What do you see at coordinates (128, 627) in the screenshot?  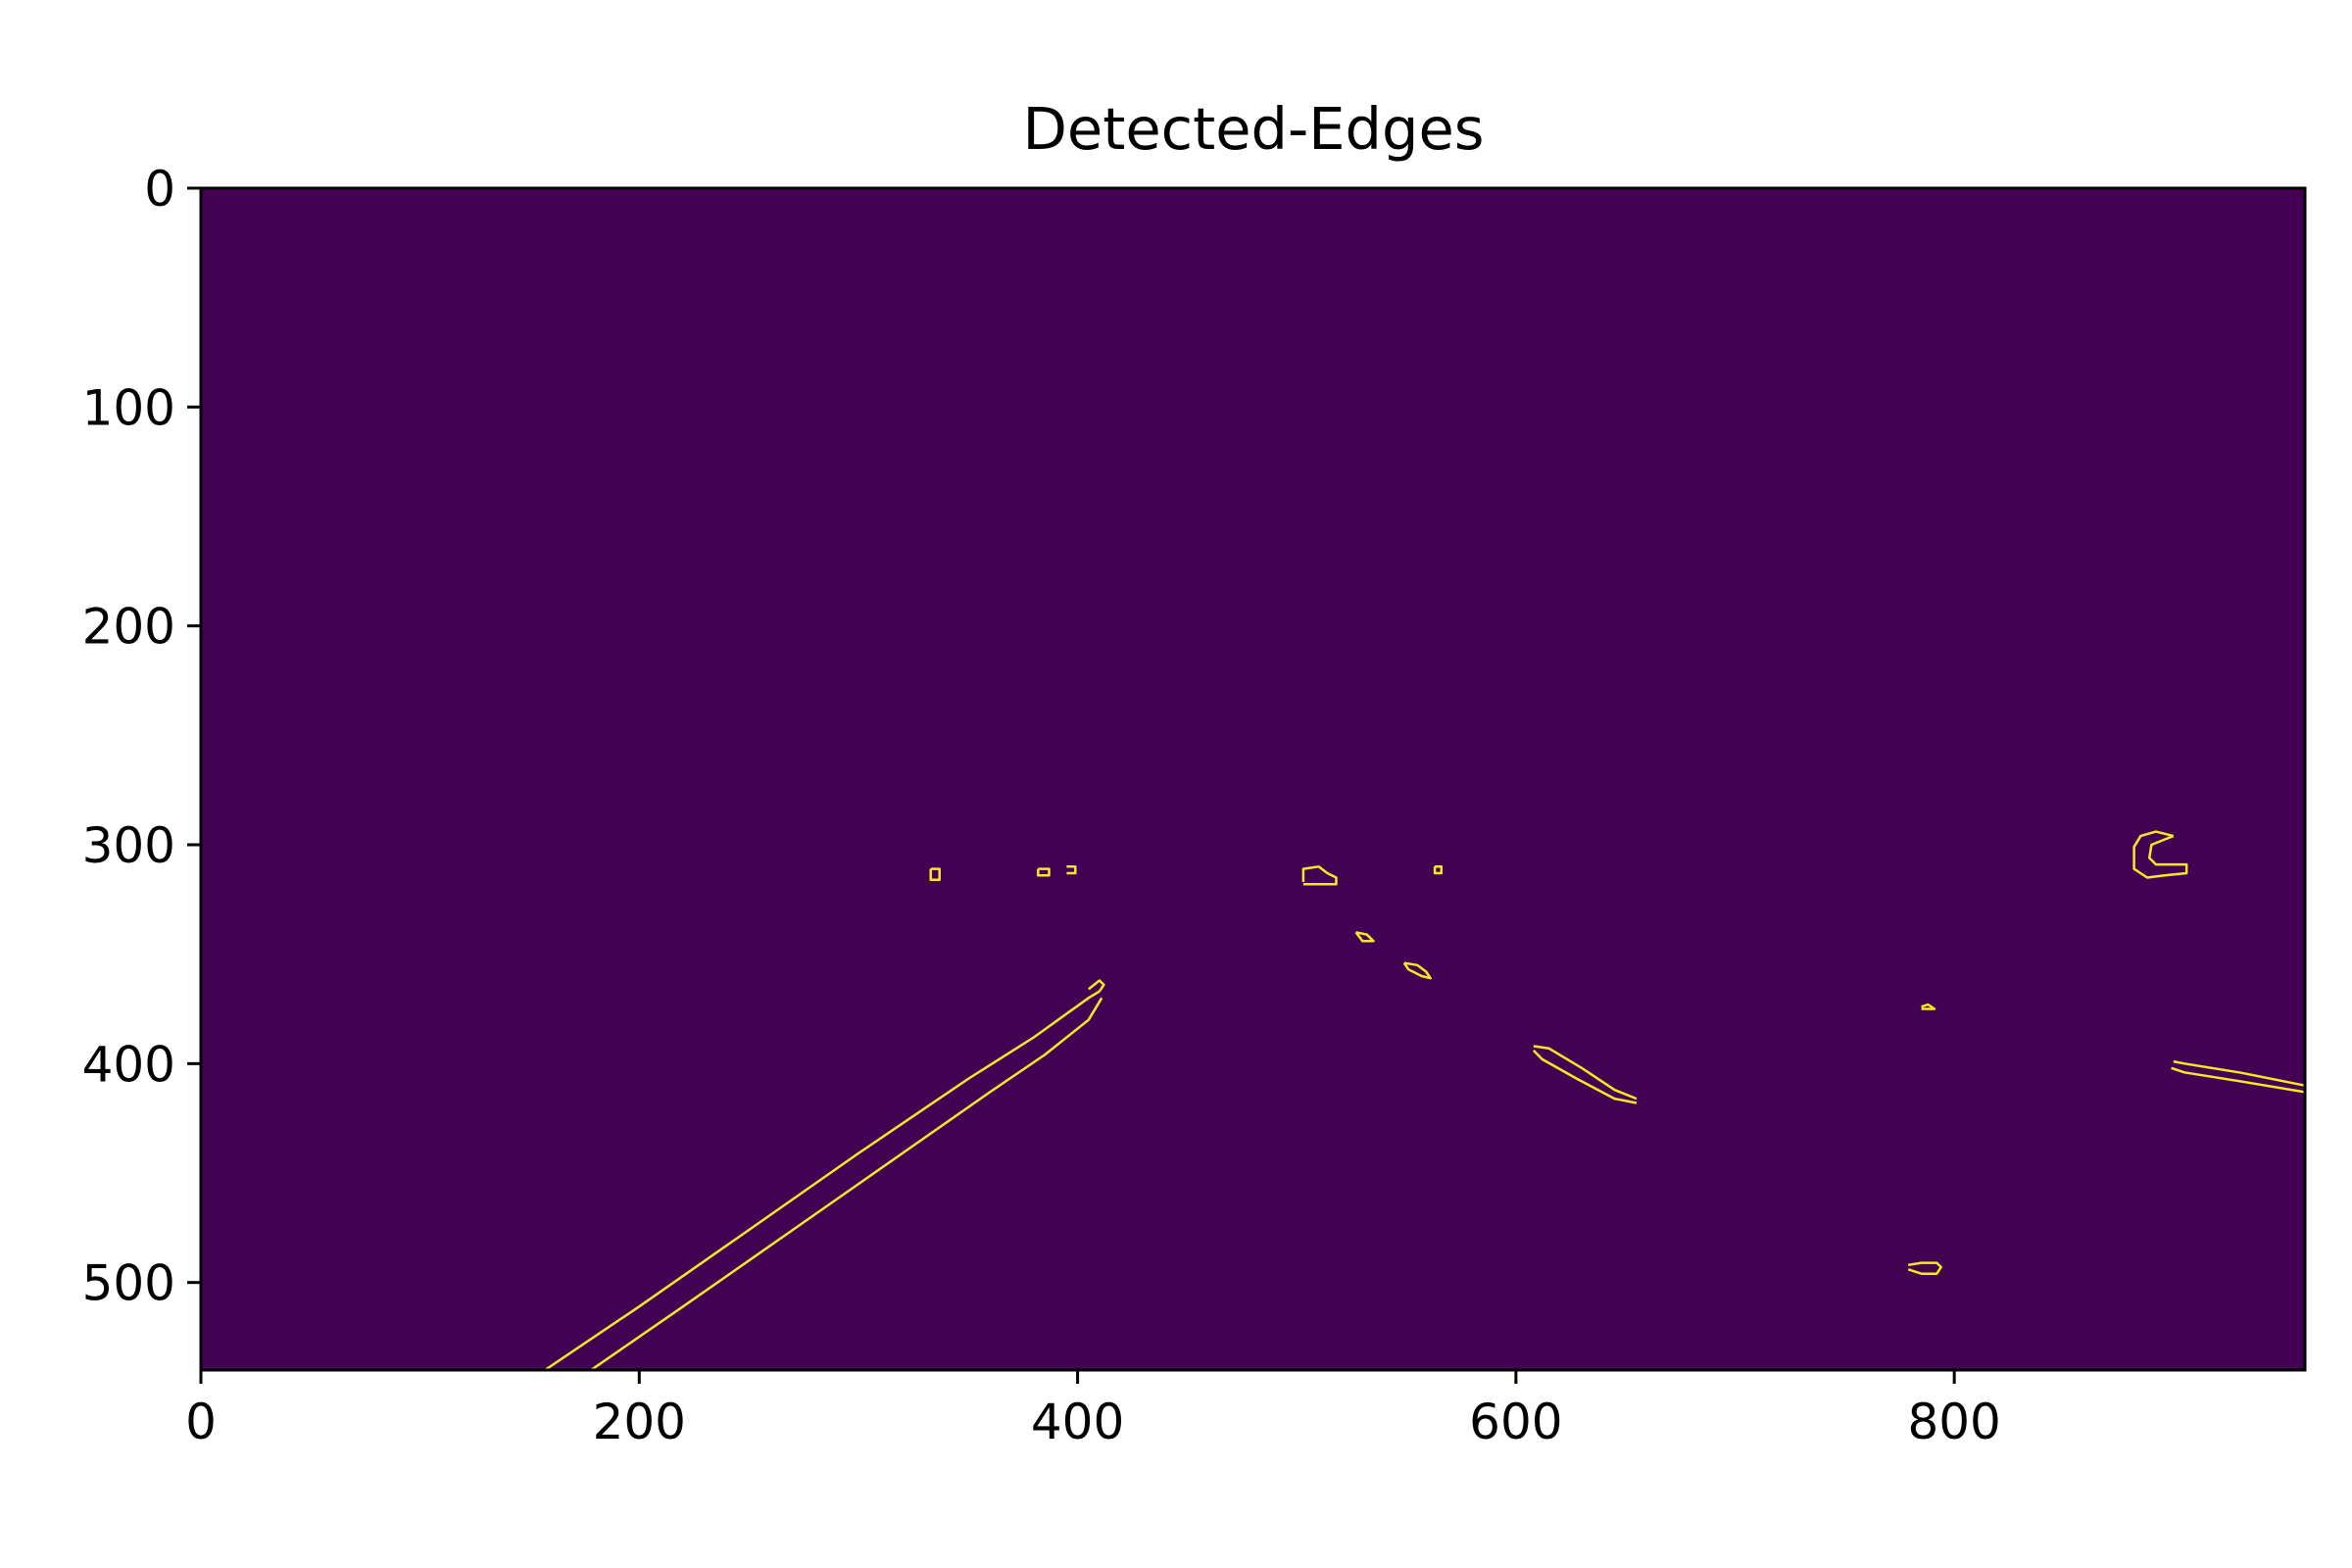 I see `y-tick-label: 200` at bounding box center [128, 627].